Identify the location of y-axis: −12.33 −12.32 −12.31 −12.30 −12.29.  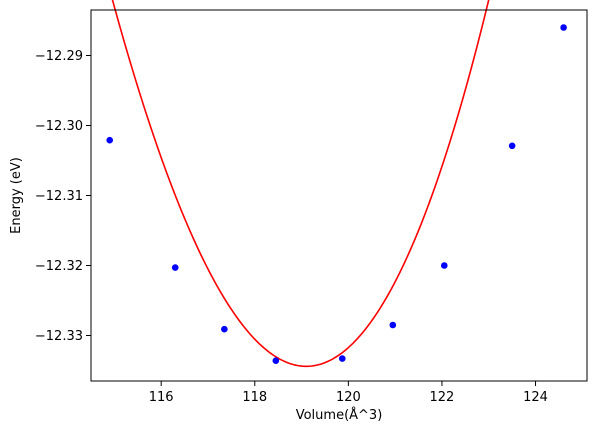
(63, 196).